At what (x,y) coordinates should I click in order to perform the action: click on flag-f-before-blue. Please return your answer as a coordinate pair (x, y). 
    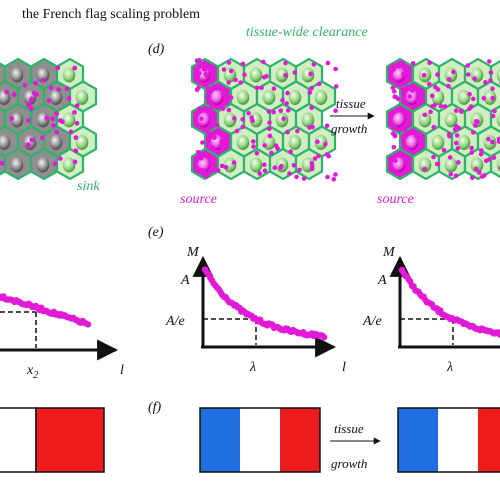
    Looking at the image, I should click on (220, 440).